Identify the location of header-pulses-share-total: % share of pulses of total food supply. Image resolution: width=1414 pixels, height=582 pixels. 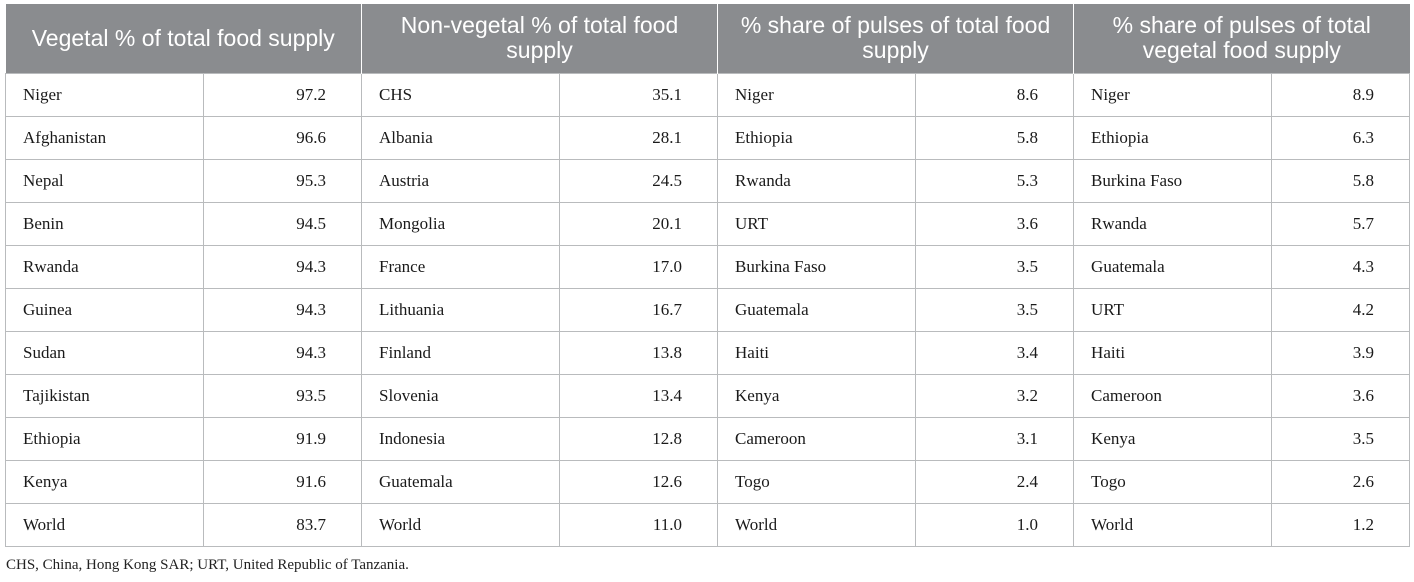
(895, 38).